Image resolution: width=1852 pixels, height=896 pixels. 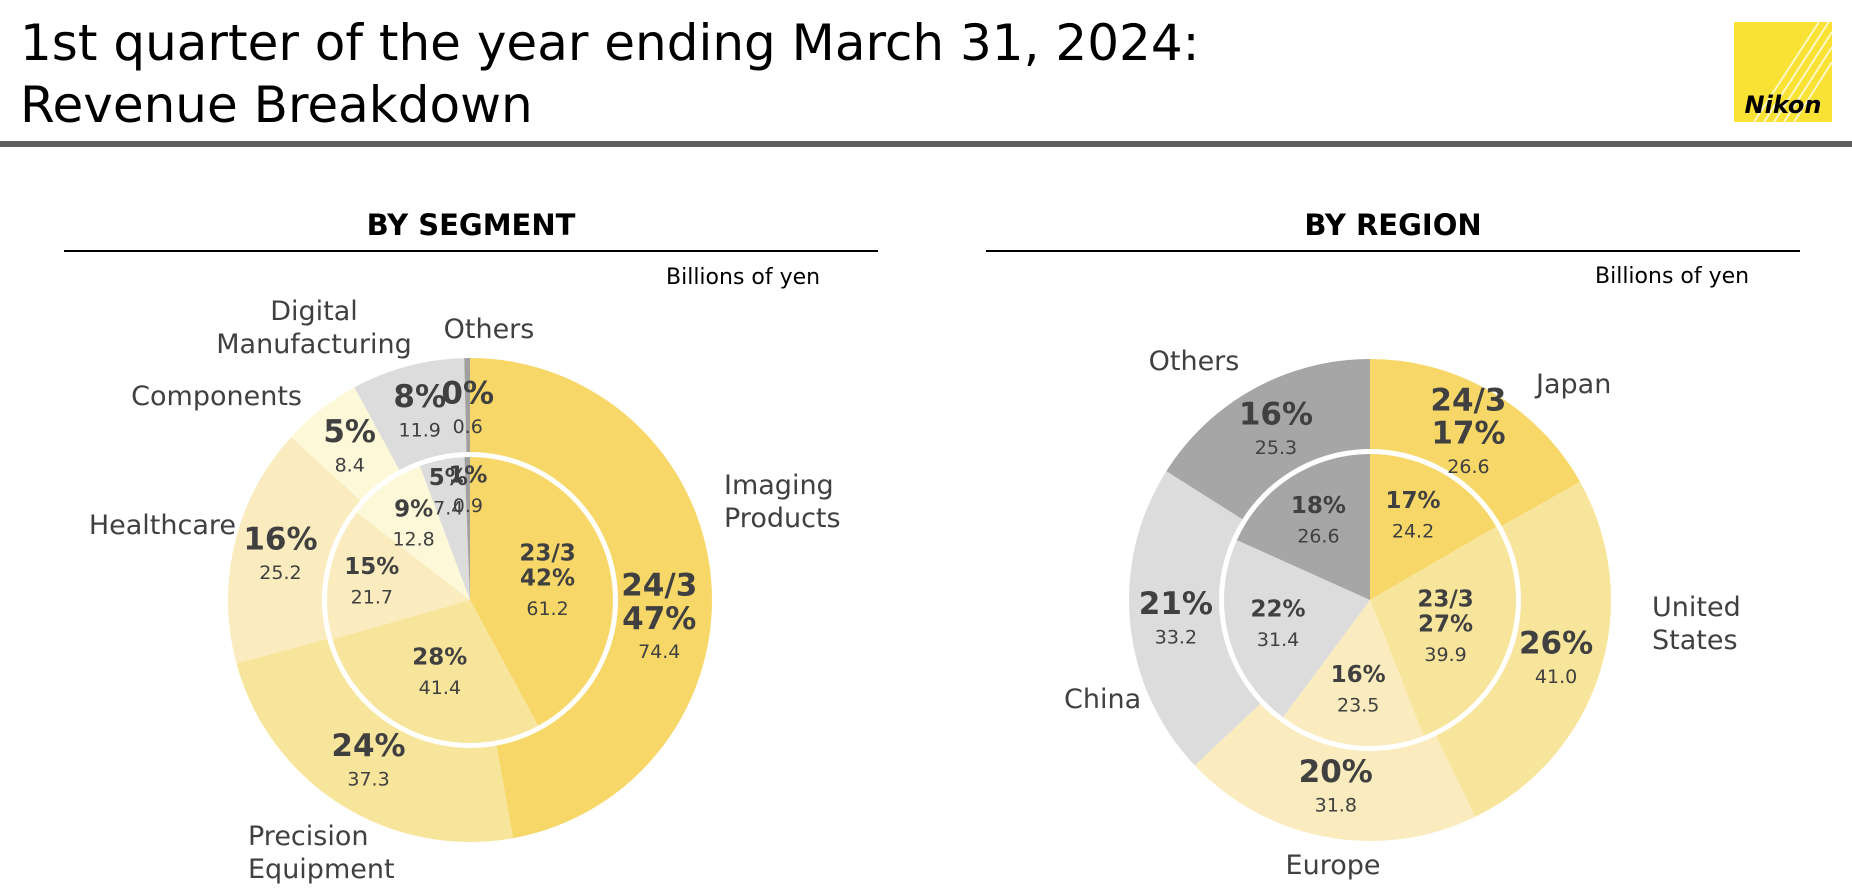 I want to click on category-label-imaging-products: Products, so click(x=782, y=518).